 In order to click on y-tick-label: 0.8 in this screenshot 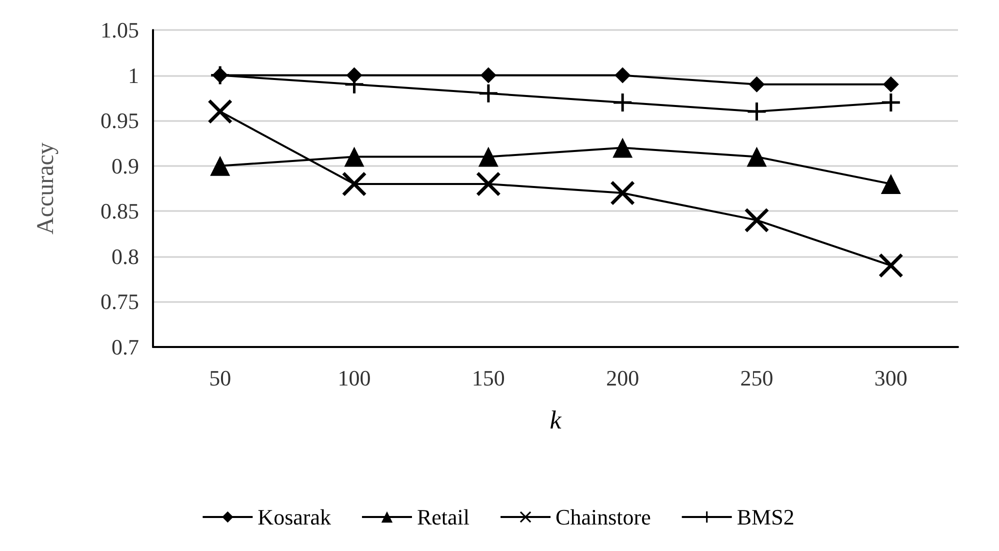, I will do `click(125, 256)`.